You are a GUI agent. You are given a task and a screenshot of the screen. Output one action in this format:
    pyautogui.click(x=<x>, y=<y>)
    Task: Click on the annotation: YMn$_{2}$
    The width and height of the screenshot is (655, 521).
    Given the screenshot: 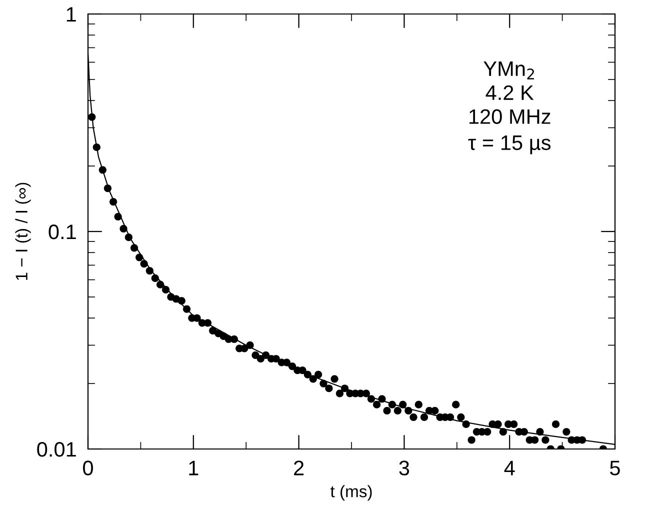 What is the action you would take?
    pyautogui.click(x=509, y=71)
    